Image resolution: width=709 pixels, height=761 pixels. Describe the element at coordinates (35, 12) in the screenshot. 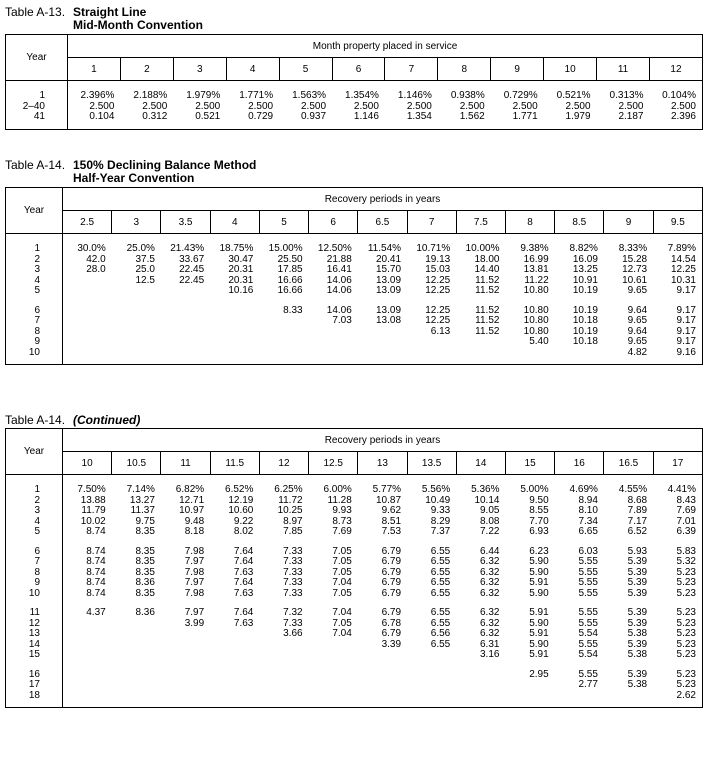

I see `table-number: Table A-13.` at that location.